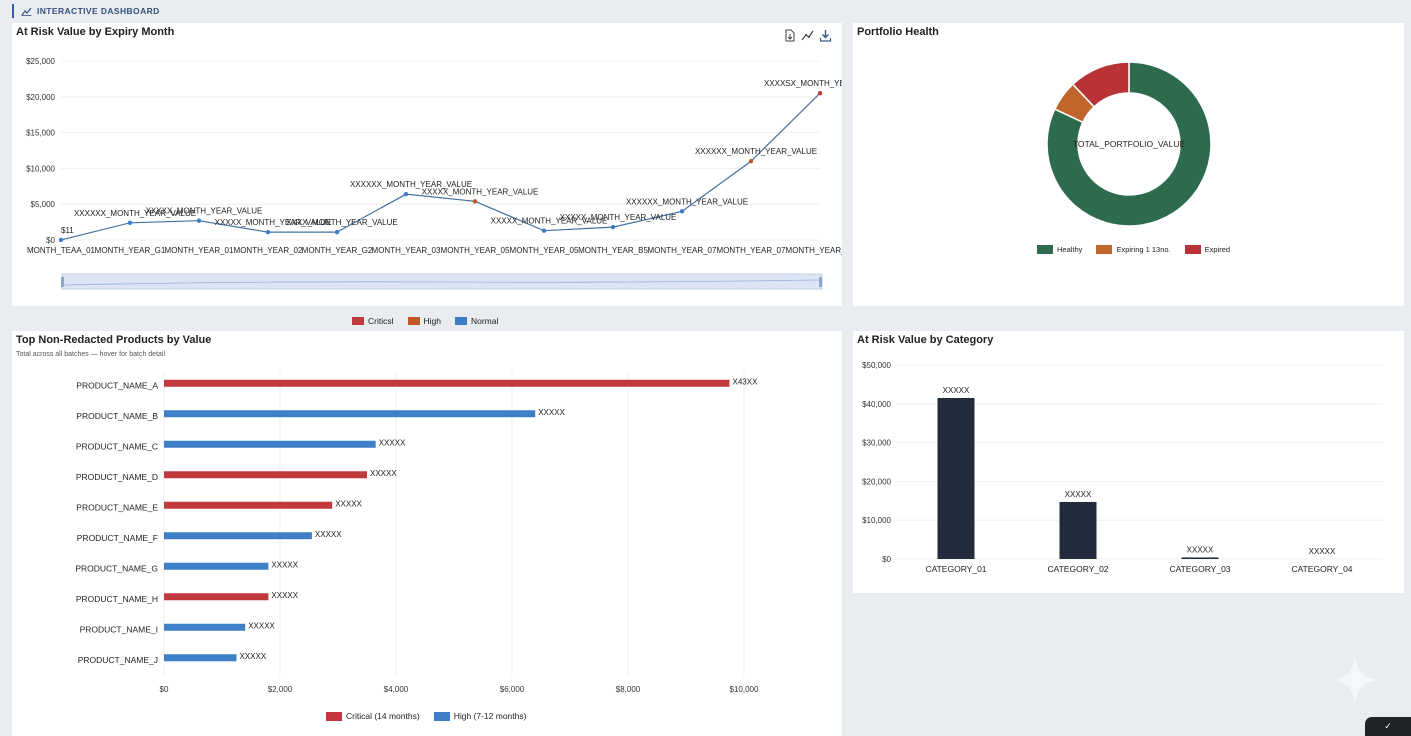  I want to click on legend-label: Criticsl, so click(381, 321).